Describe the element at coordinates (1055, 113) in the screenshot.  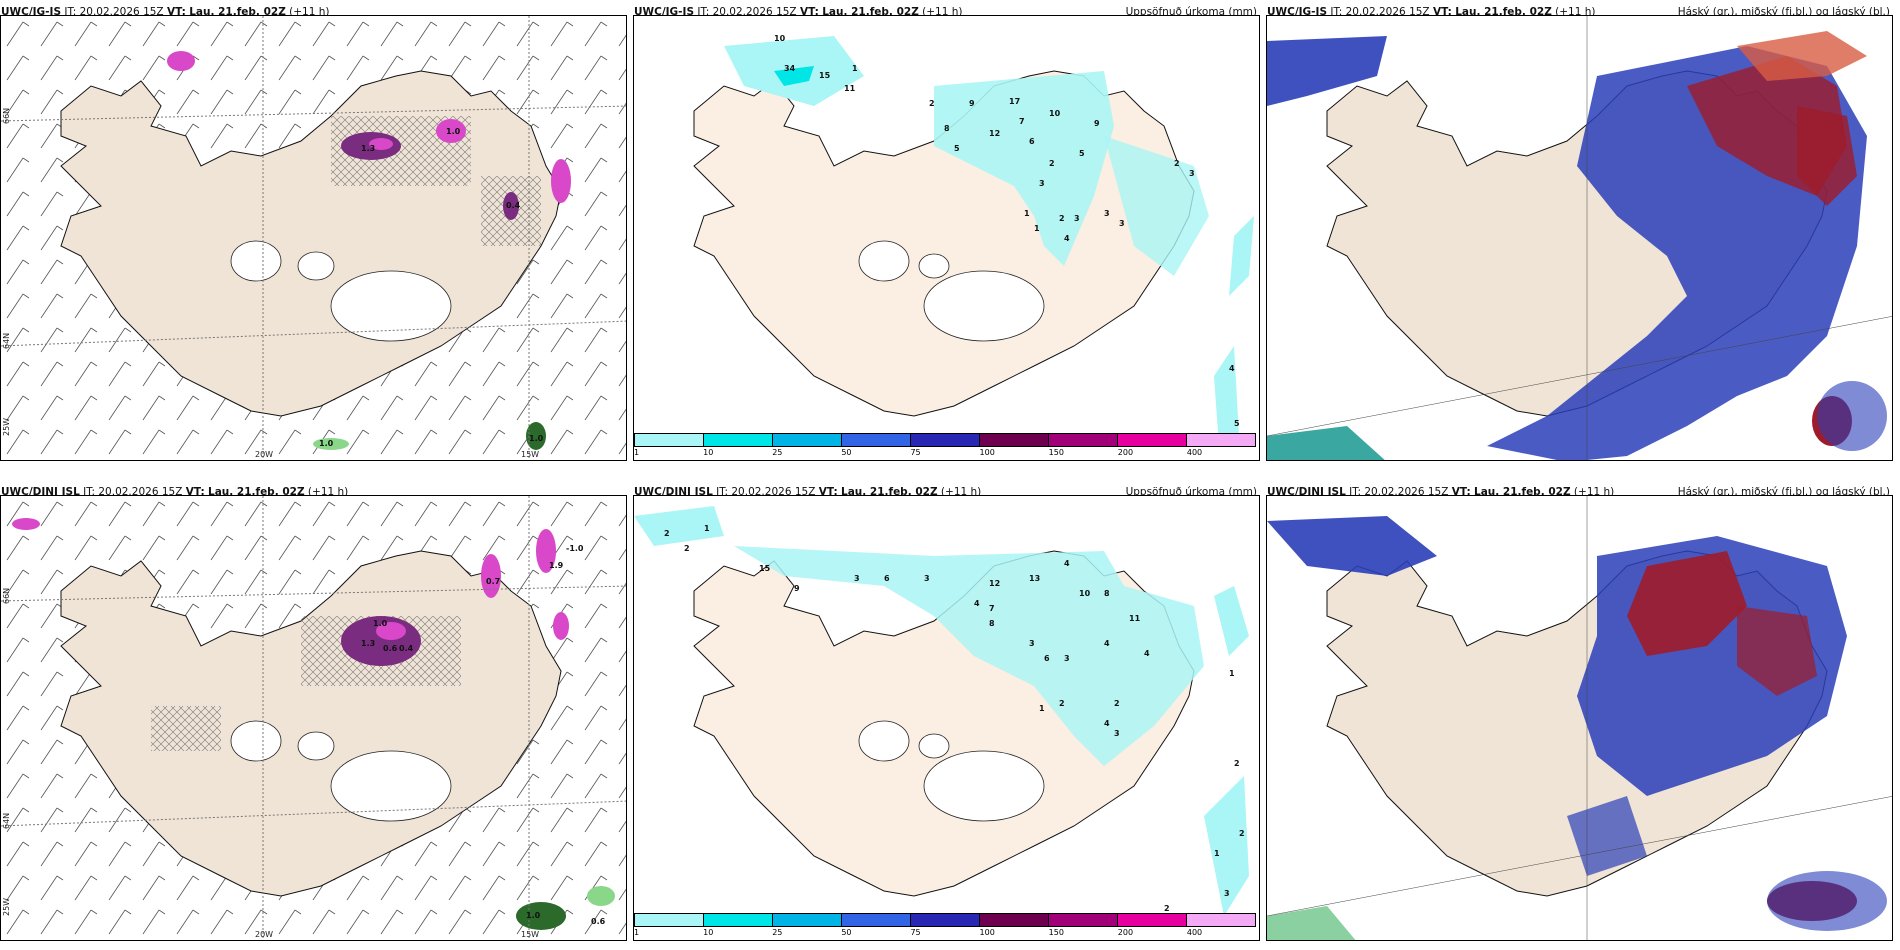
I see `precip-value: 10` at that location.